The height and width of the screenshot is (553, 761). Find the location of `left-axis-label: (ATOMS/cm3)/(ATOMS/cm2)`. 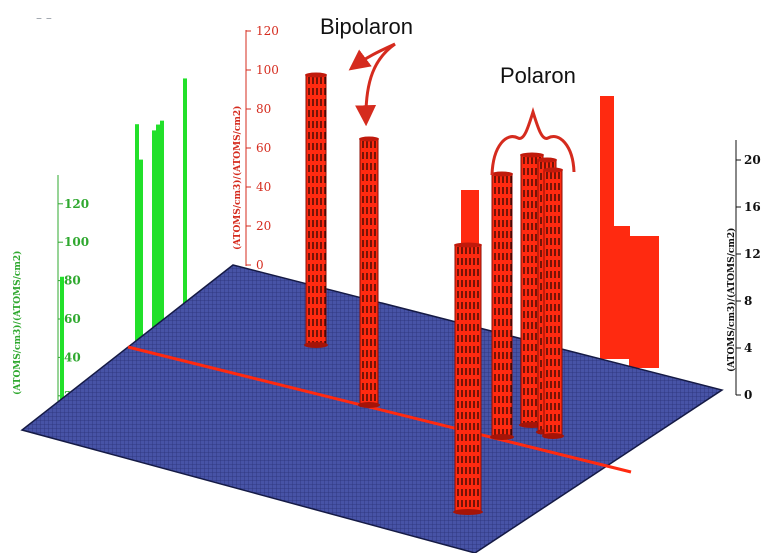

left-axis-label: (ATOMS/cm3)/(ATOMS/cm2) is located at coordinates (17, 323).